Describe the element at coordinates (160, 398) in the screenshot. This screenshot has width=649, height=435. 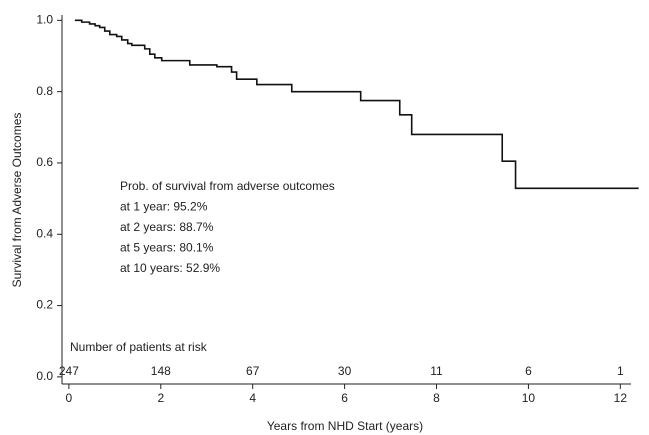
I see `x-tick-label: 2` at that location.